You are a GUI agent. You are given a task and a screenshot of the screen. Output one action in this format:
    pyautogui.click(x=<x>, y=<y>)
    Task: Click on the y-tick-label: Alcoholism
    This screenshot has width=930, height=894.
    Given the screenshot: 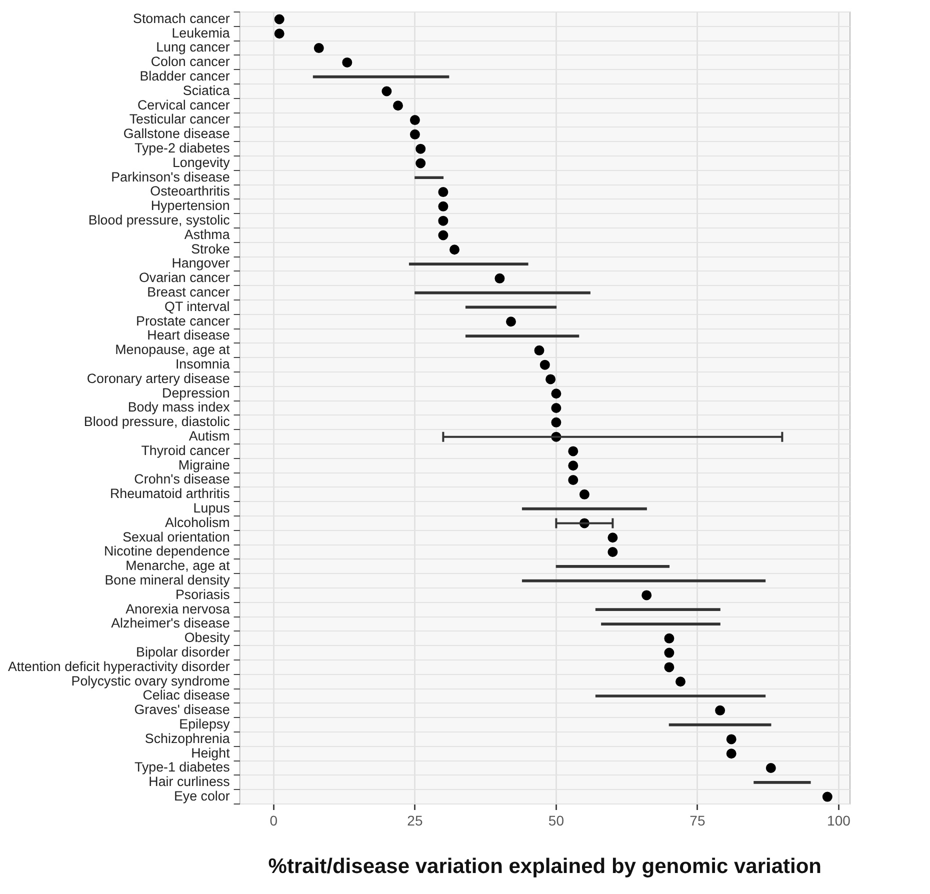 What is the action you would take?
    pyautogui.click(x=197, y=522)
    